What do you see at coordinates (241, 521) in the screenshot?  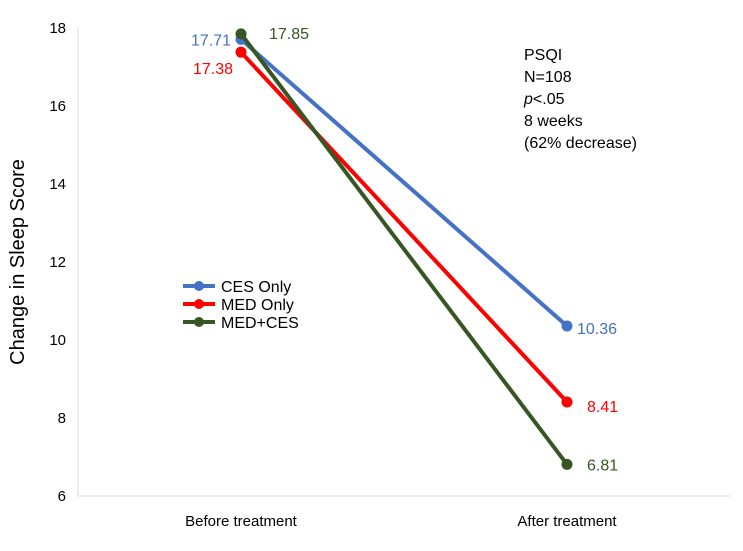 I see `x-tick-label: Before treatment` at bounding box center [241, 521].